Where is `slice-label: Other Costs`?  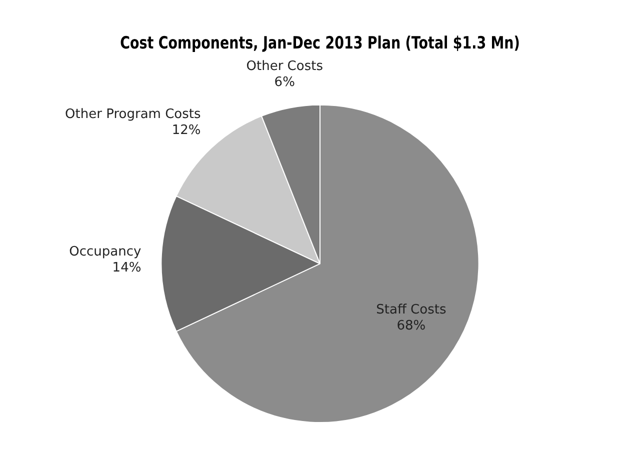
slice-label: Other Costs is located at coordinates (285, 66).